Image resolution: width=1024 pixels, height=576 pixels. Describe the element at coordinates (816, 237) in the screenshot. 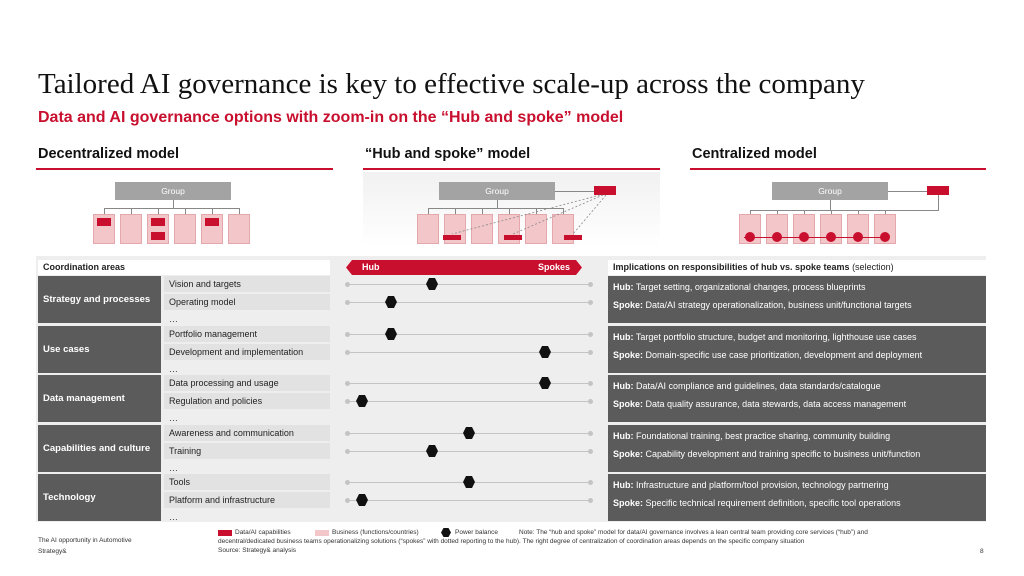

I see `central-link-line` at that location.